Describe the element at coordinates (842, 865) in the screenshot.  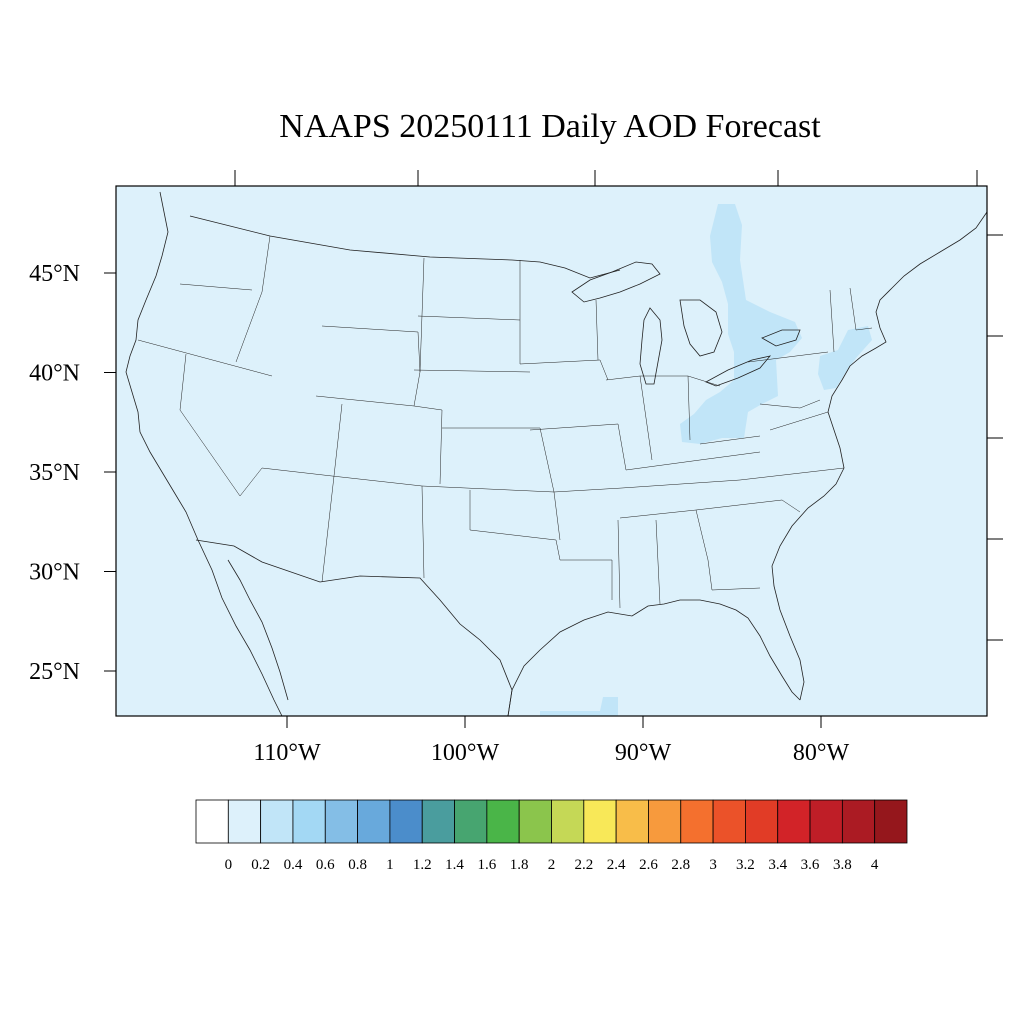
I see `colorbar-label: 3.8` at that location.